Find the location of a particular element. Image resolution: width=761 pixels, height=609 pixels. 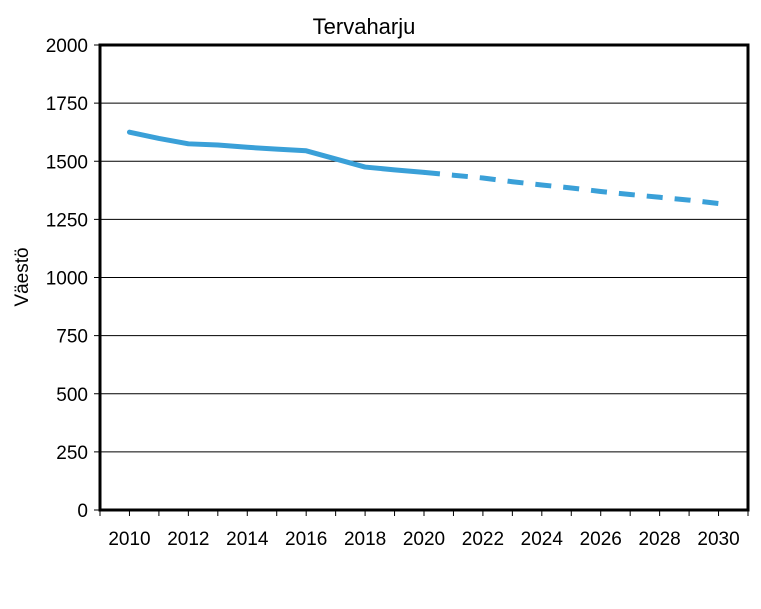

x-tick-label: 2010 is located at coordinates (129, 539).